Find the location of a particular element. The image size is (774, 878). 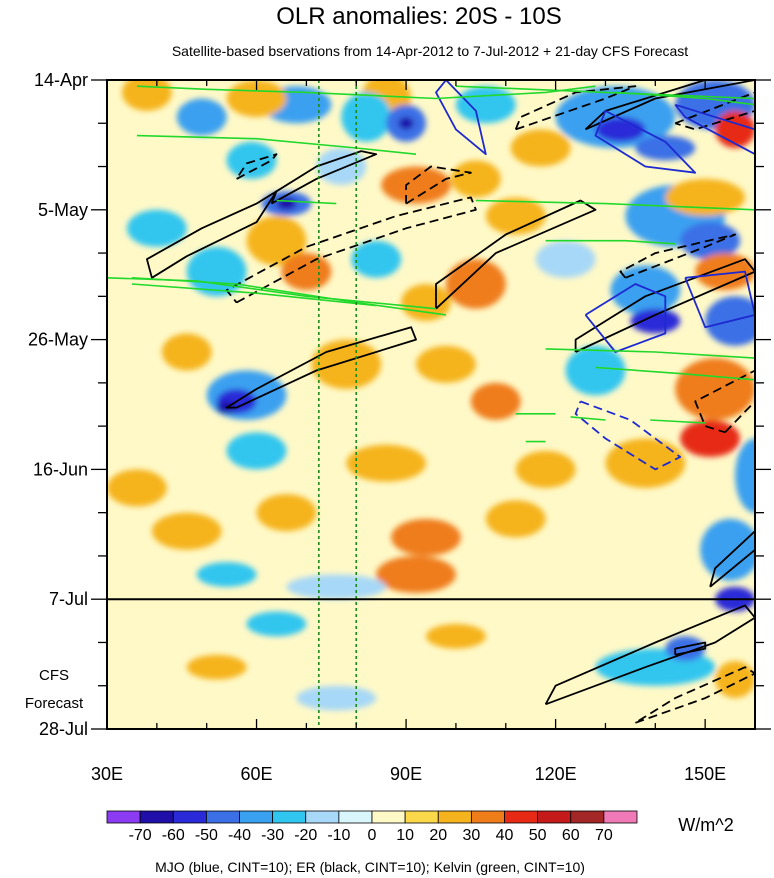

colorbar-label-0: -70 is located at coordinates (140, 835).